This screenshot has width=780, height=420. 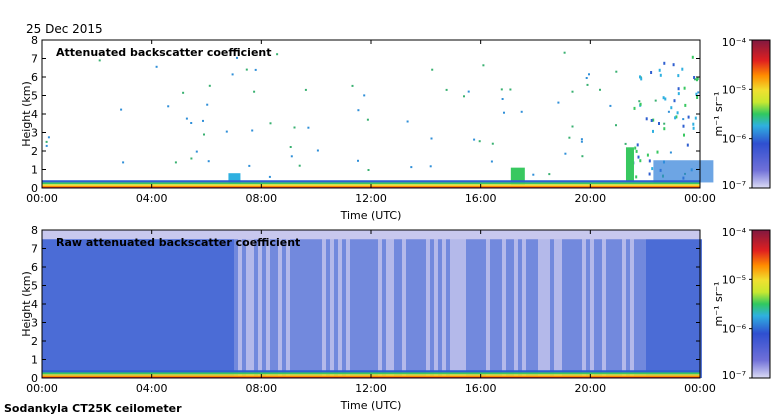 What do you see at coordinates (34, 114) in the screenshot?
I see `y-tick-label: 4` at bounding box center [34, 114].